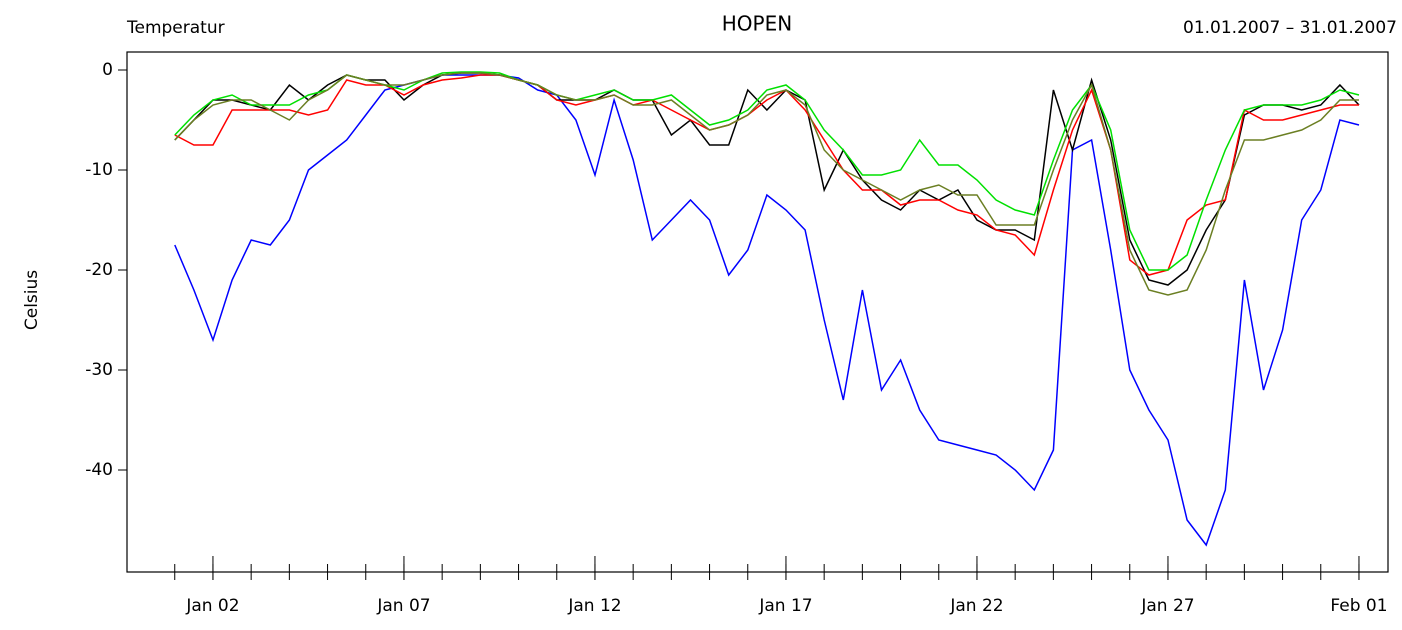  What do you see at coordinates (403, 606) in the screenshot?
I see `x-tick-label: Jan 07` at bounding box center [403, 606].